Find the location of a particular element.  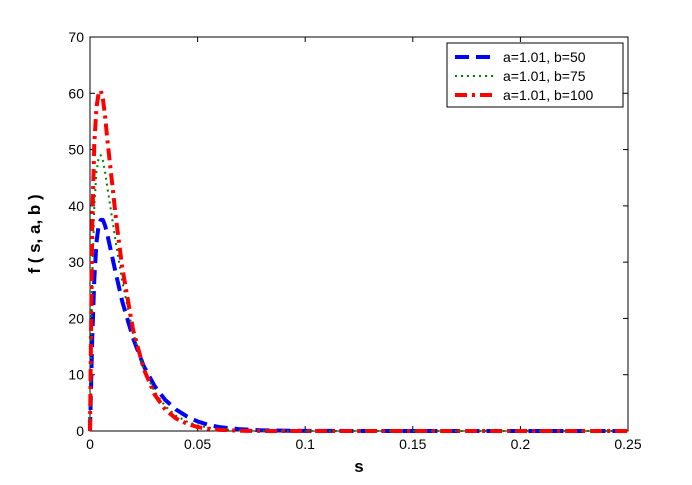

y-tick-label: 40 is located at coordinates (76, 206).